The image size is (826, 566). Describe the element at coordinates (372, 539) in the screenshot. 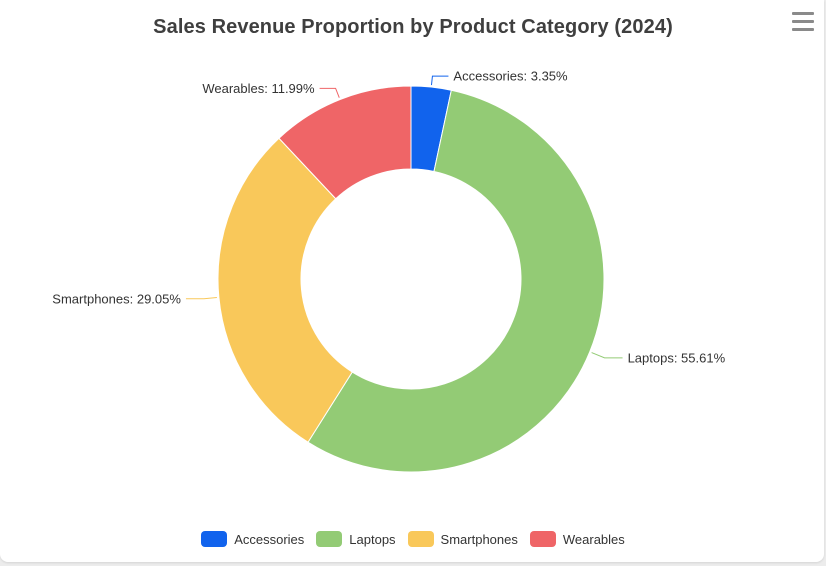

I see `legend-label: Laptops` at that location.